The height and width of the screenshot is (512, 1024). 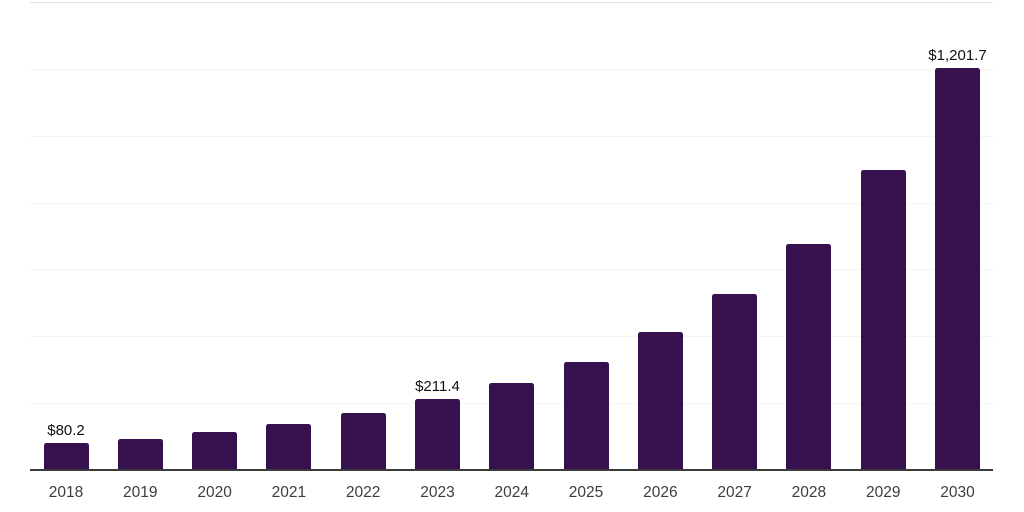 What do you see at coordinates (809, 492) in the screenshot?
I see `x-tick-label-2028: 2028` at bounding box center [809, 492].